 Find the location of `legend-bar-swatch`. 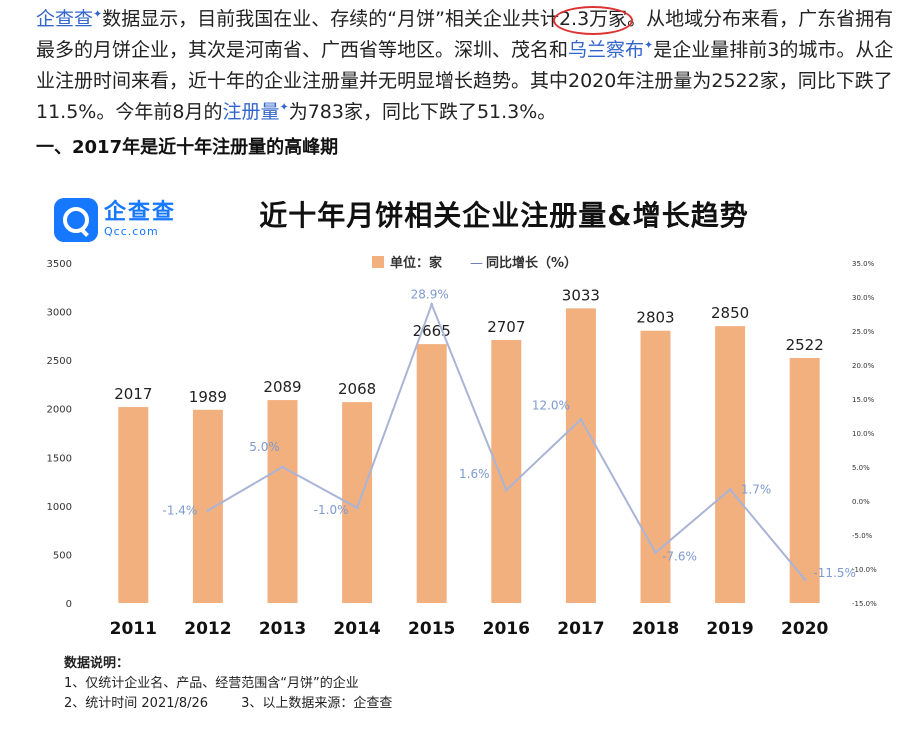

legend-bar-swatch is located at coordinates (378, 262).